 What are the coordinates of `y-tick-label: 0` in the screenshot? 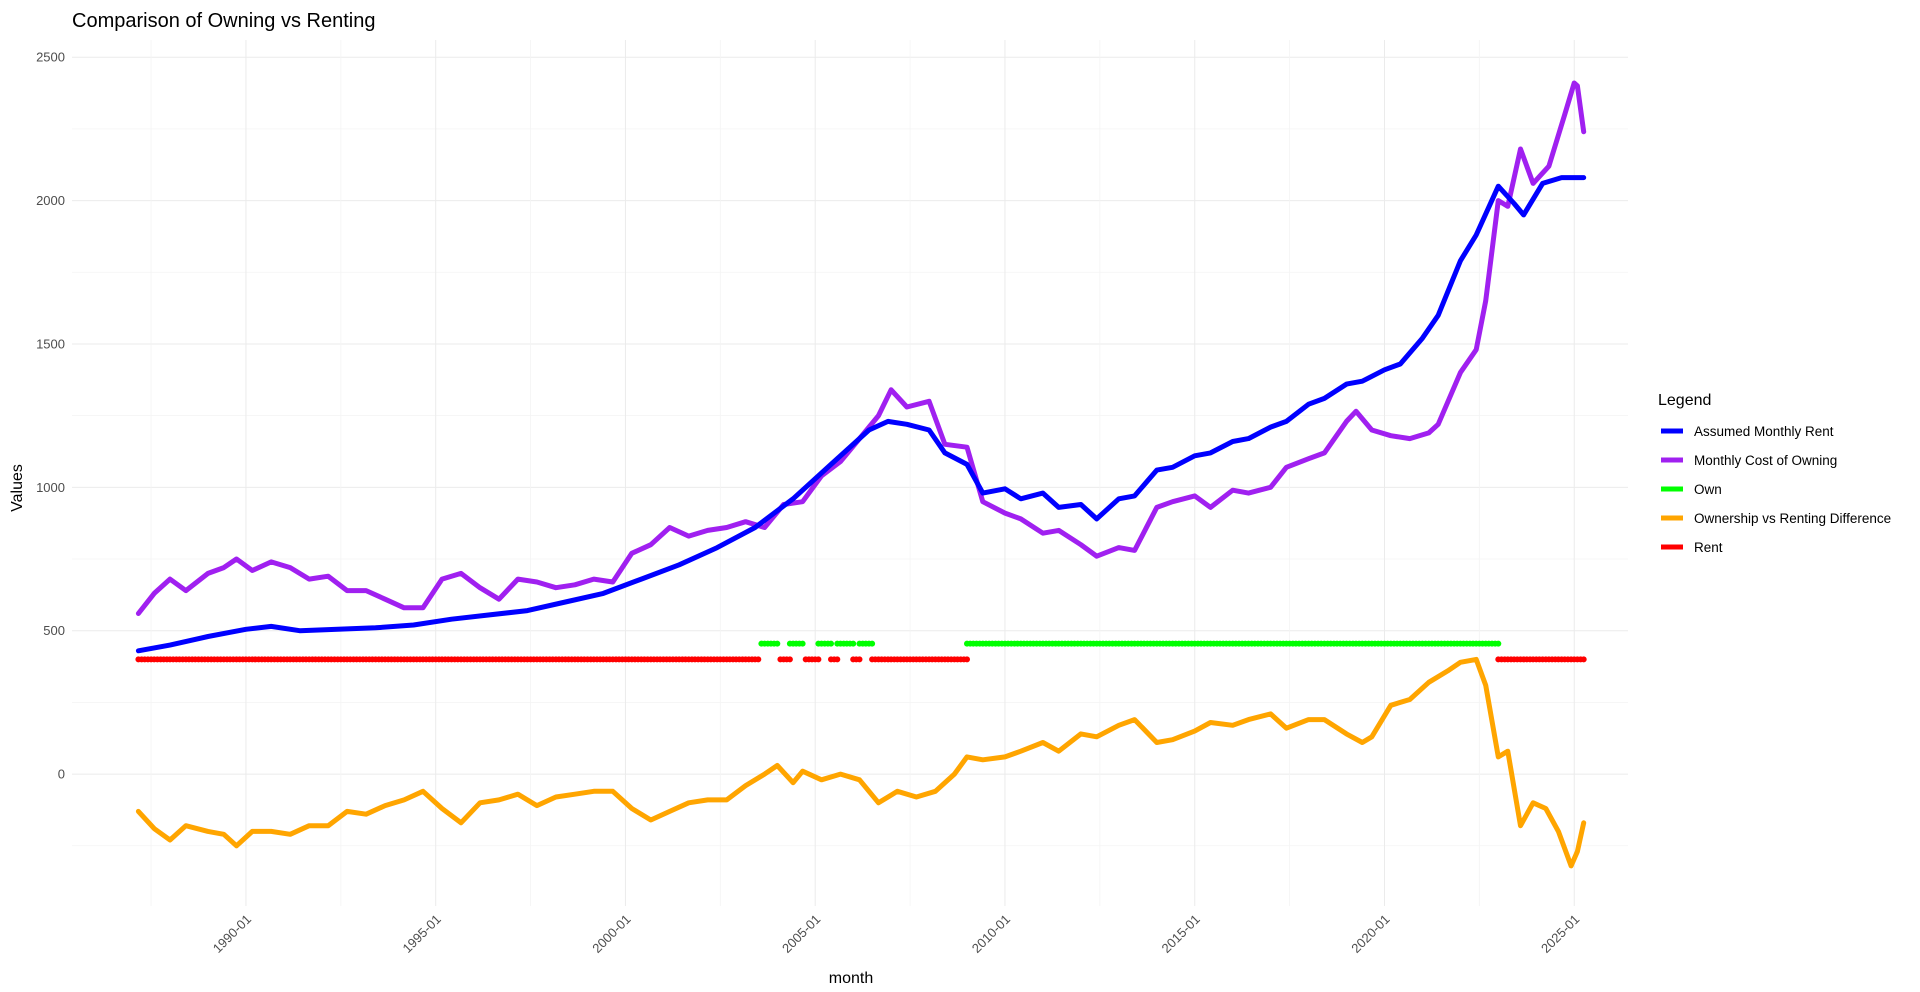 It's located at (61, 774).